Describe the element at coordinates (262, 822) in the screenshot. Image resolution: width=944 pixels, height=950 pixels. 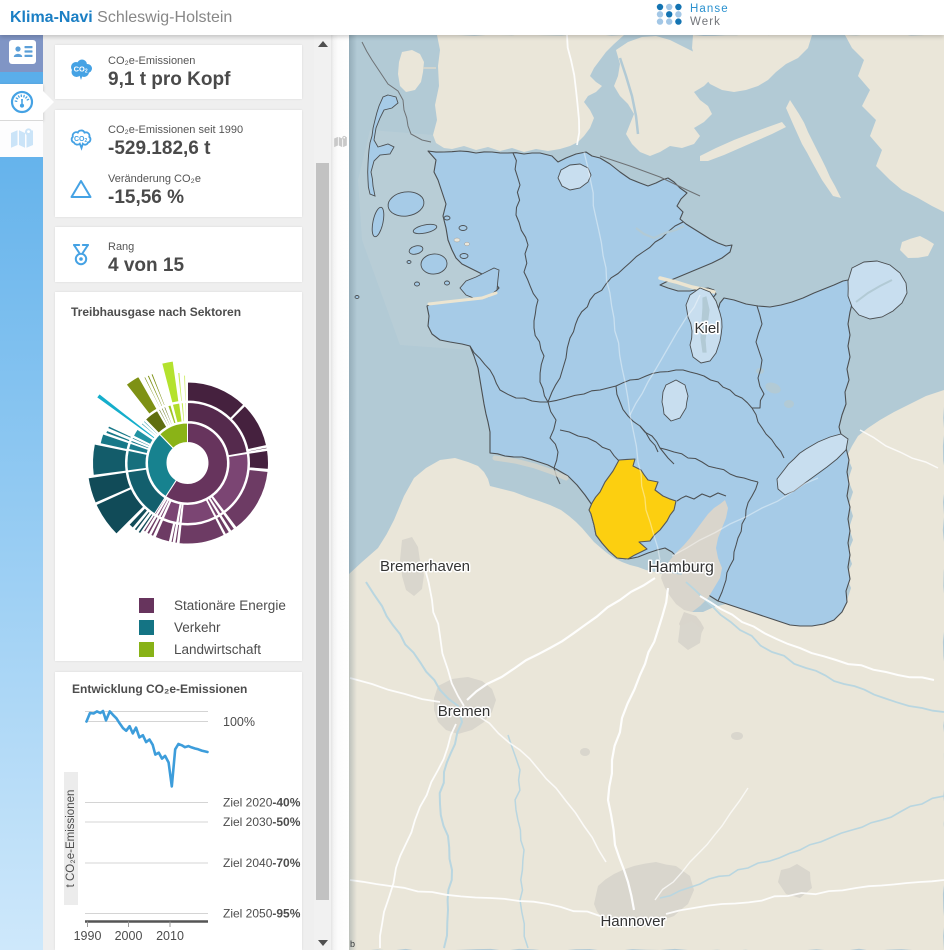
I see `svg-text: Ziel 2030-50%` at that location.